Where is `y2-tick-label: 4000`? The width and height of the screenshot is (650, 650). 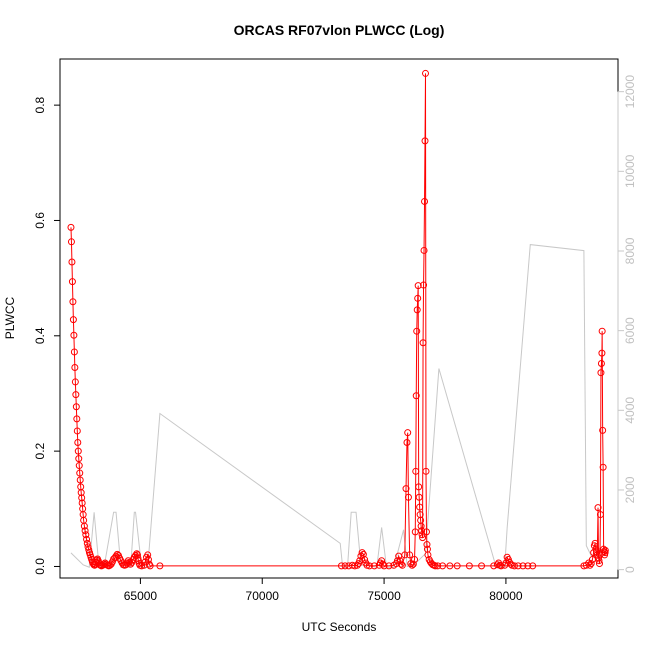
y2-tick-label: 4000 is located at coordinates (630, 410).